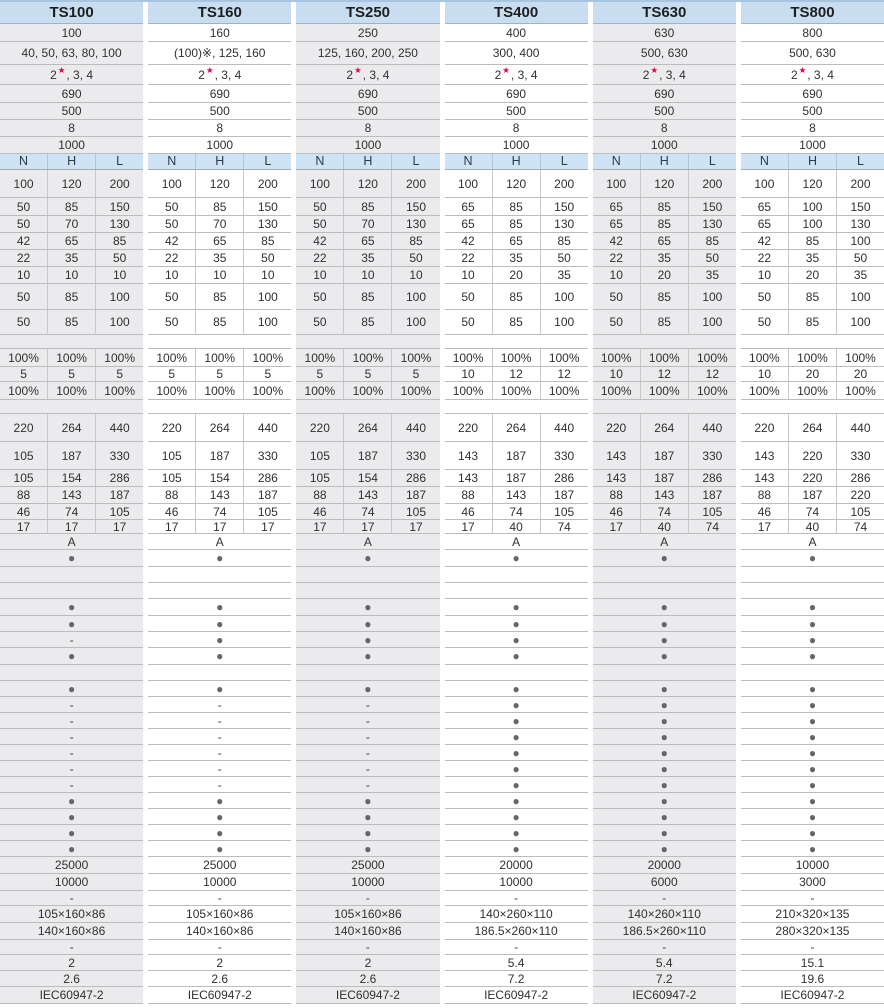 This screenshot has height=1008, width=884. Describe the element at coordinates (171, 455) in the screenshot. I see `cell-value: 105` at that location.